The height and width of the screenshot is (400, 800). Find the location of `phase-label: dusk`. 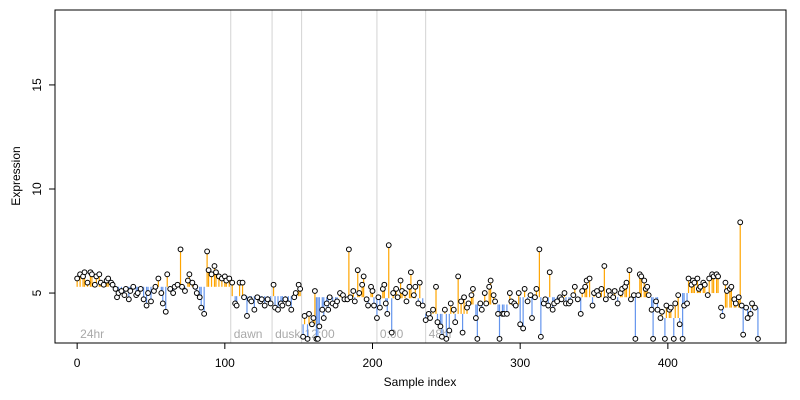

phase-label: dusk is located at coordinates (288, 334).